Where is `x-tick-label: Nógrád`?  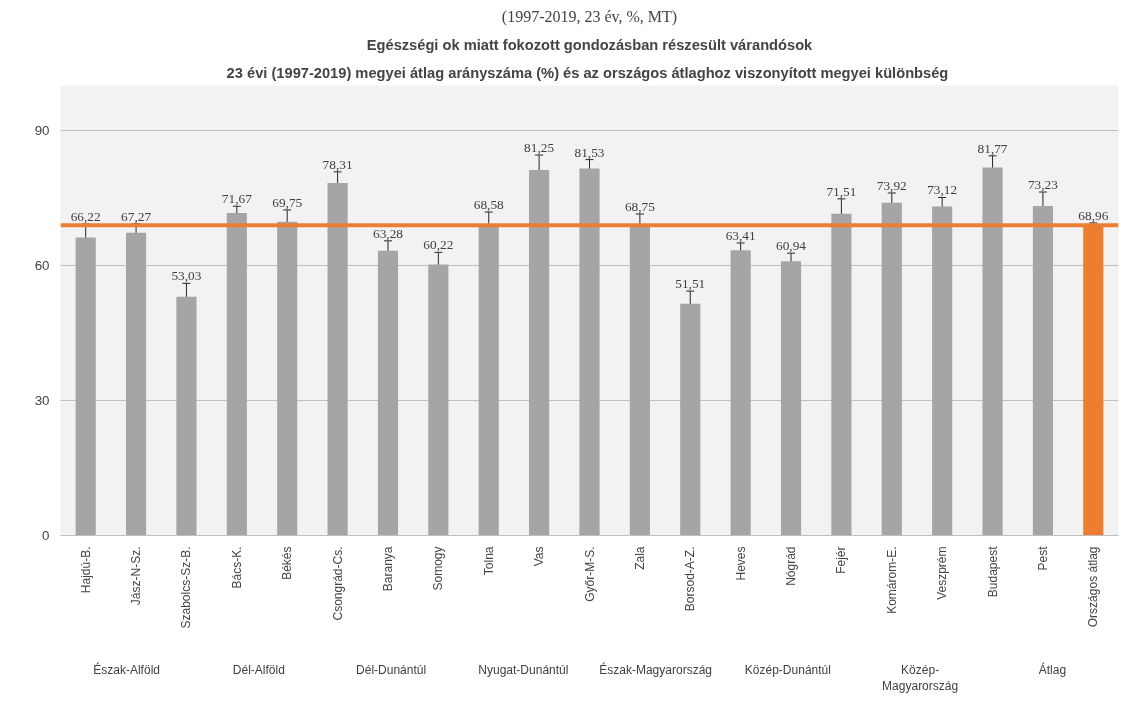
x-tick-label: Nógrád is located at coordinates (791, 566).